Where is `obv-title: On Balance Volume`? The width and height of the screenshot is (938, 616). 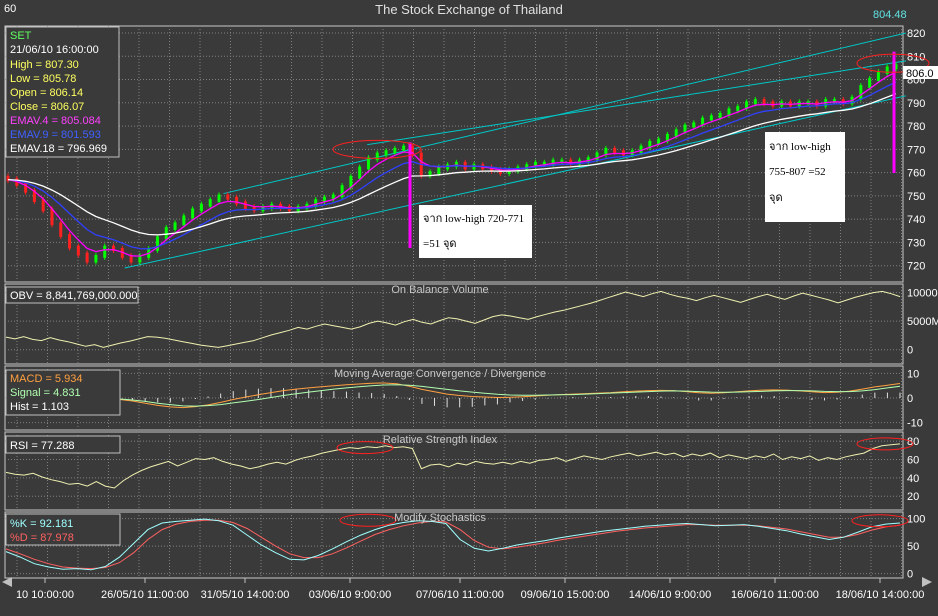
obv-title: On Balance Volume is located at coordinates (439, 290).